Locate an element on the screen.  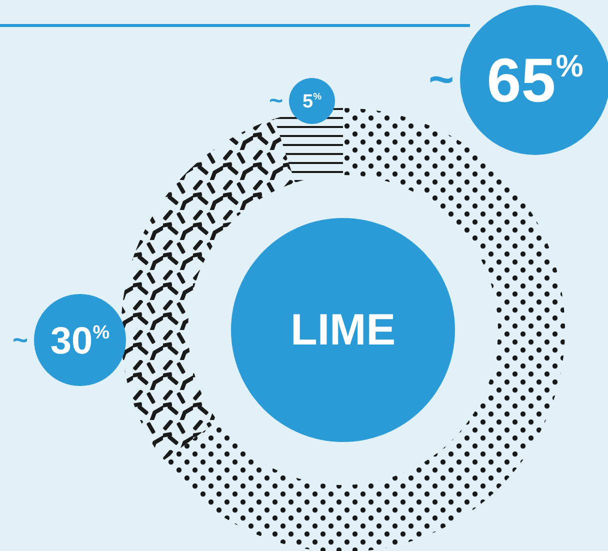
text: LIME is located at coordinates (343, 330).